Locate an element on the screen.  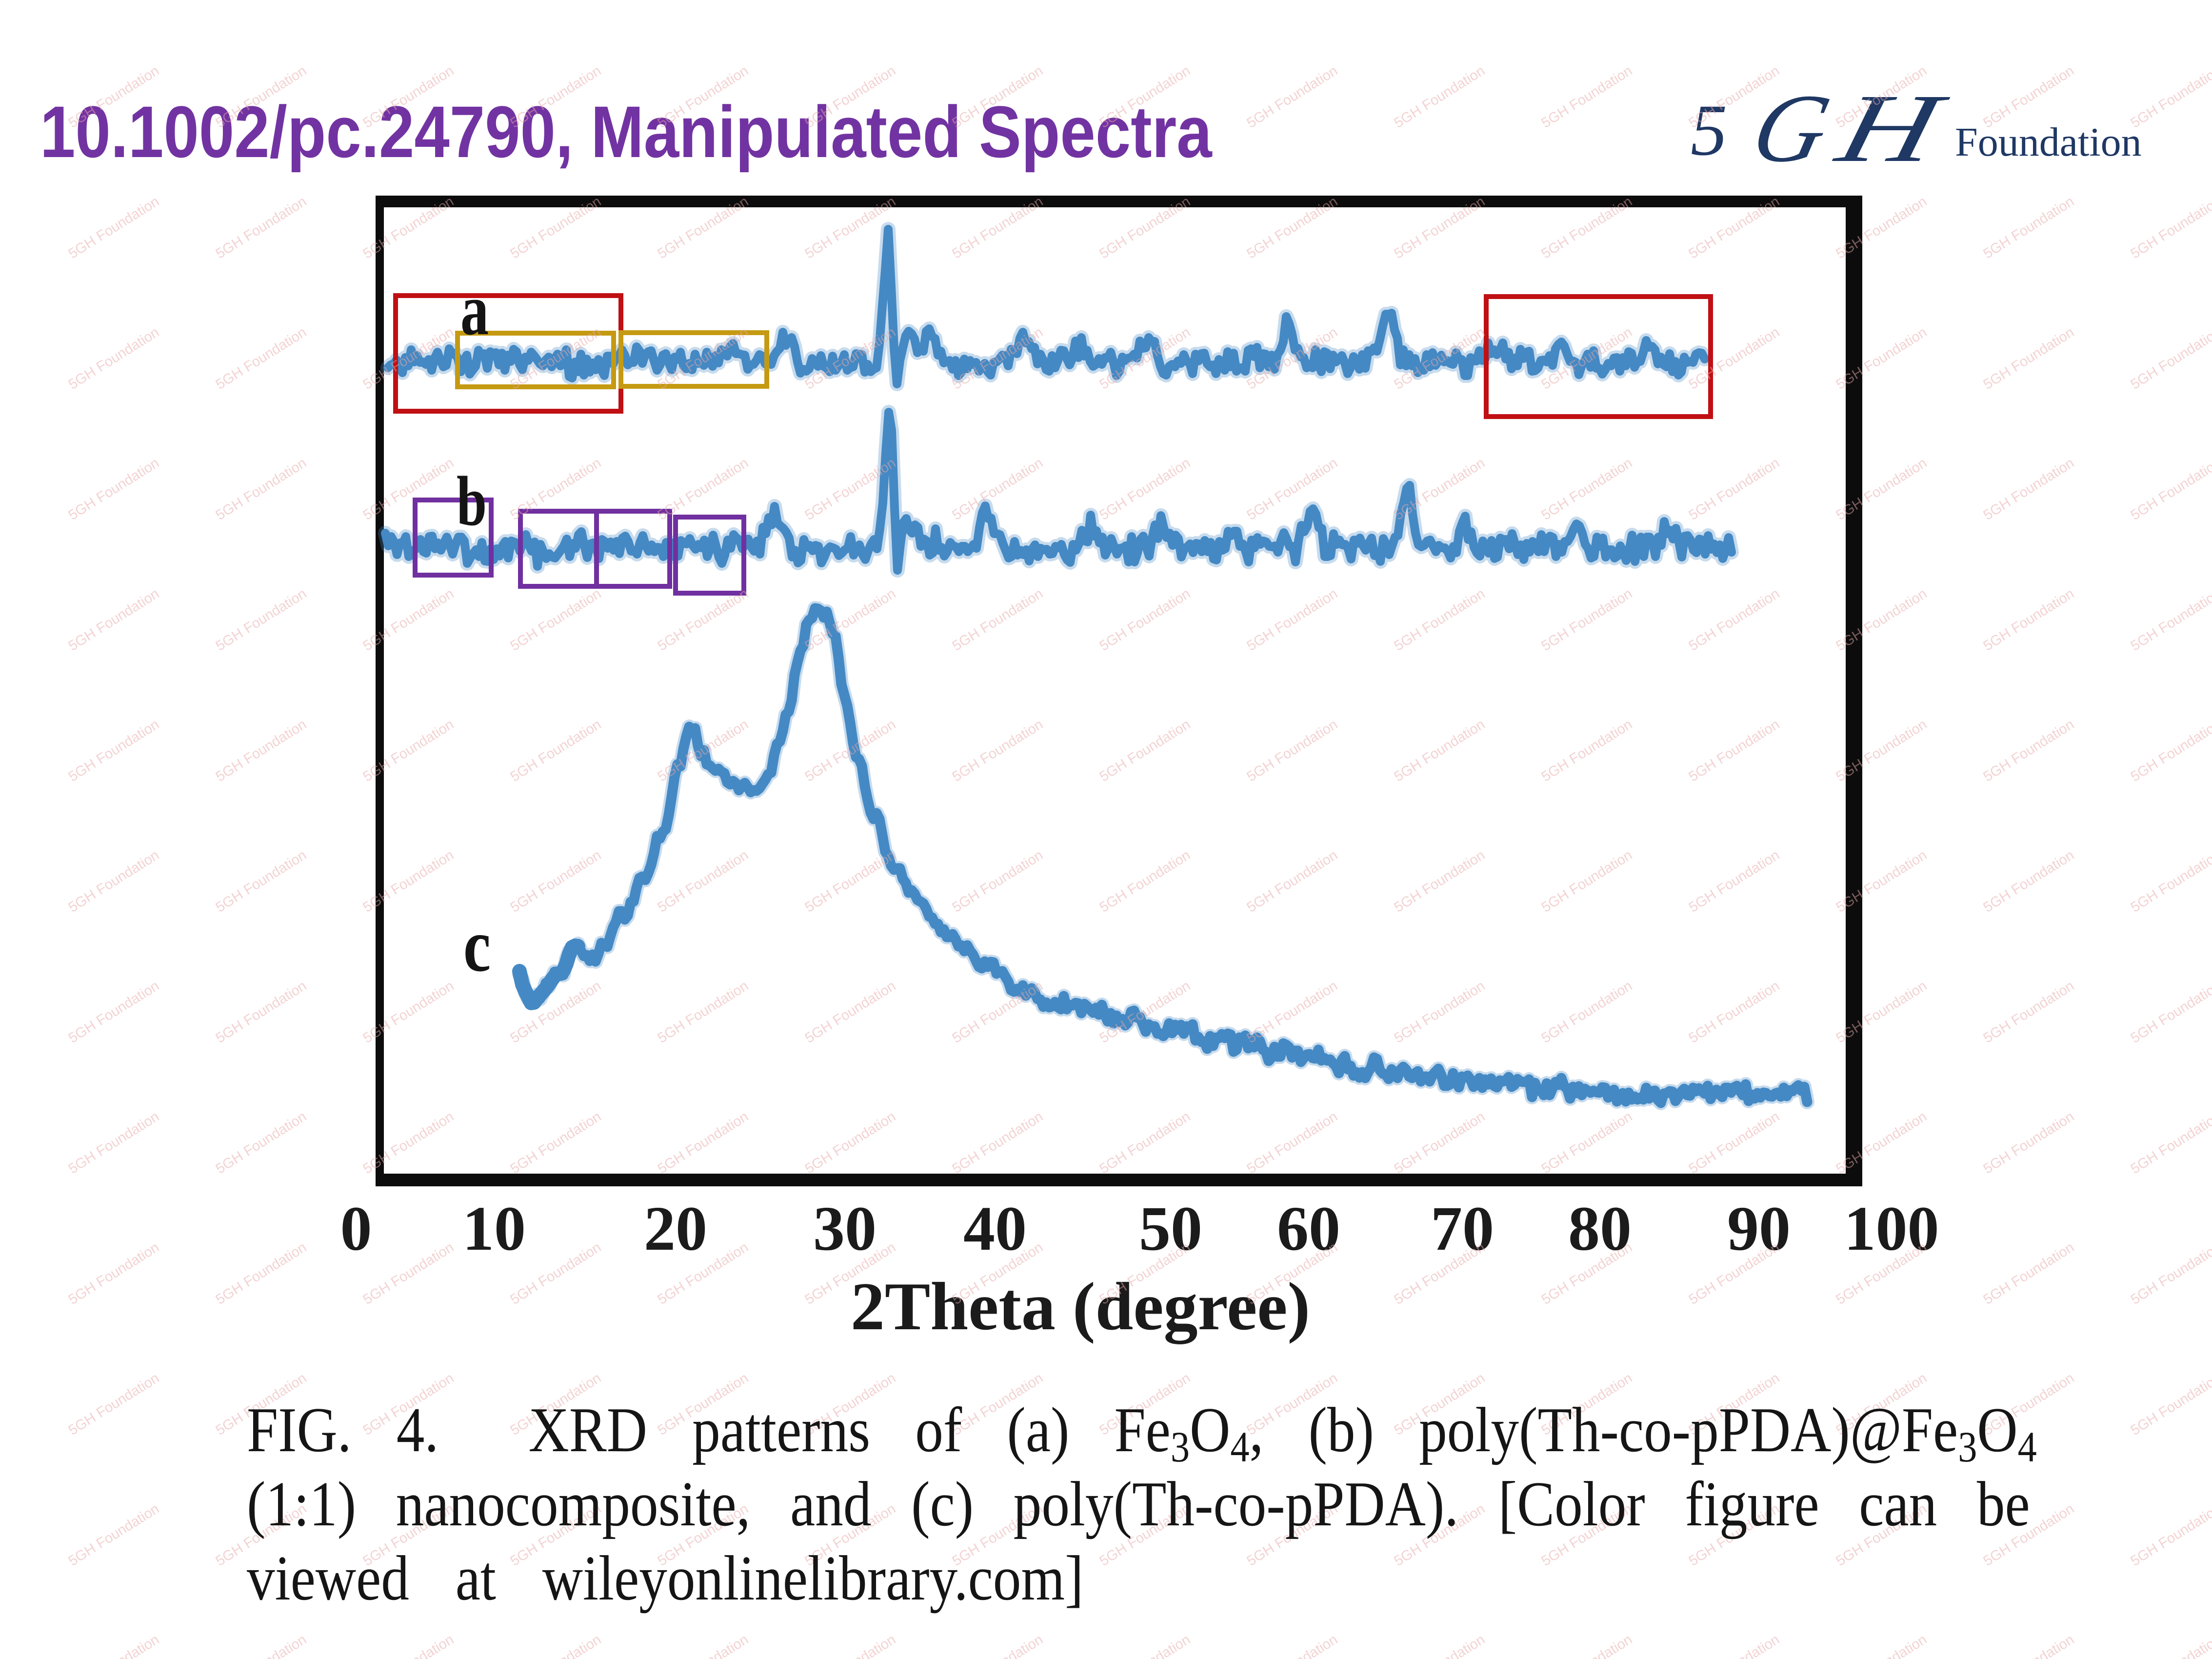
svg-text: 50 is located at coordinates (1171, 1229).